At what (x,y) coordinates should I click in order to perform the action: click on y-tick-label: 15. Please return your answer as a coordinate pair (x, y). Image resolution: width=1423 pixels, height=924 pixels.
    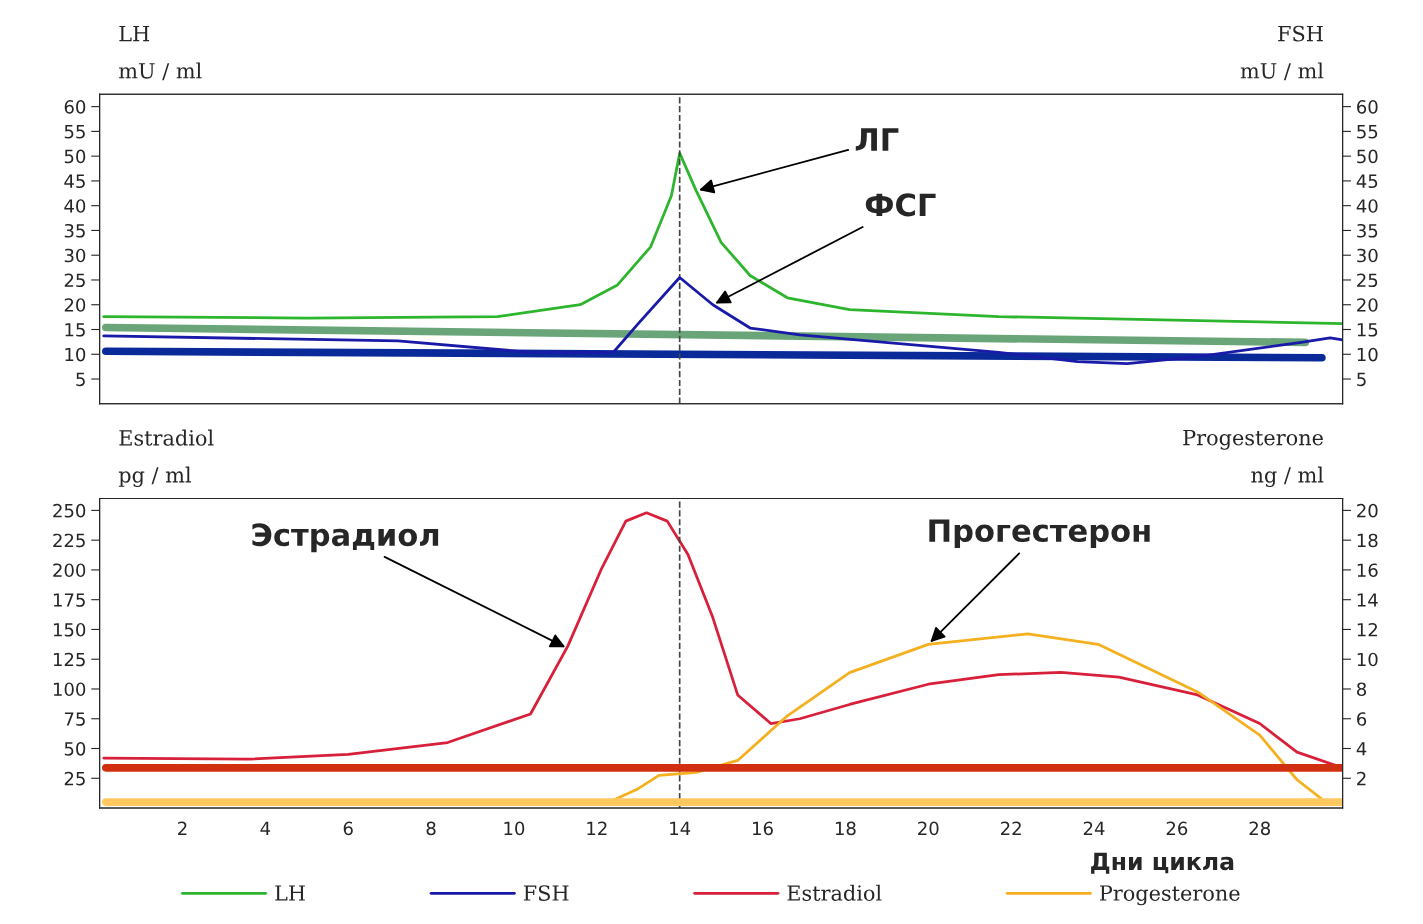
    Looking at the image, I should click on (75, 330).